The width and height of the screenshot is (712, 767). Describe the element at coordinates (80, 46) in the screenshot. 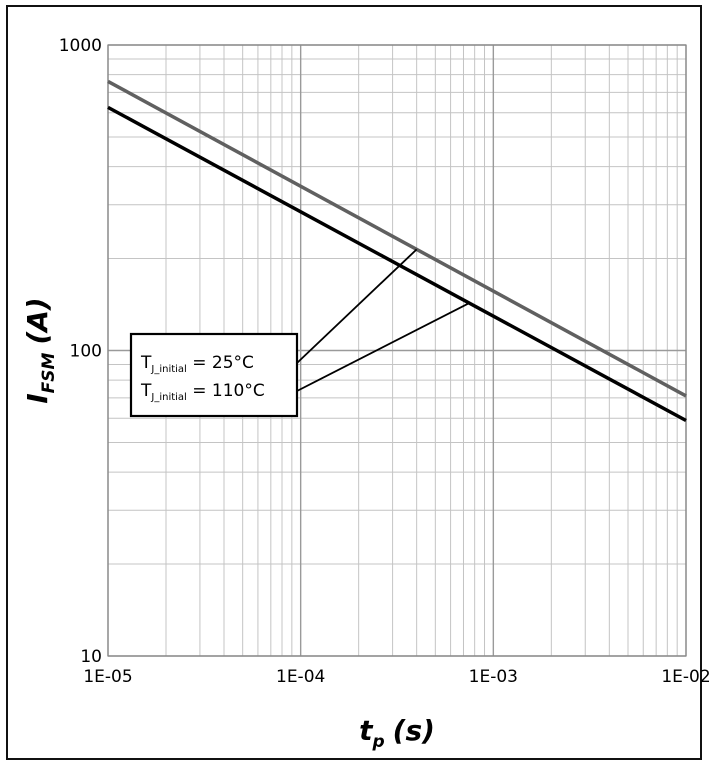

I see `y-tick-label: 1000` at that location.